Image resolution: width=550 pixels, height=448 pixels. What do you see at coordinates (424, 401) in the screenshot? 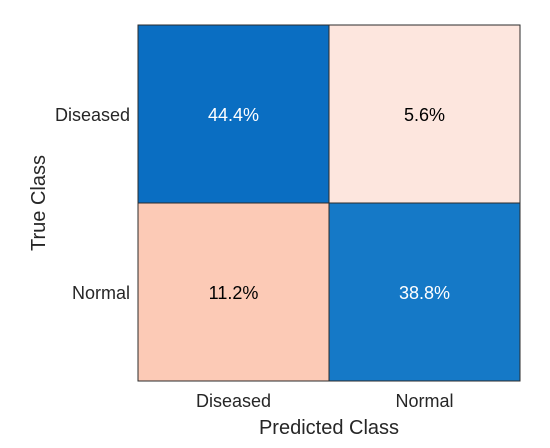
I see `x-tick-label-1: Normal` at bounding box center [424, 401].